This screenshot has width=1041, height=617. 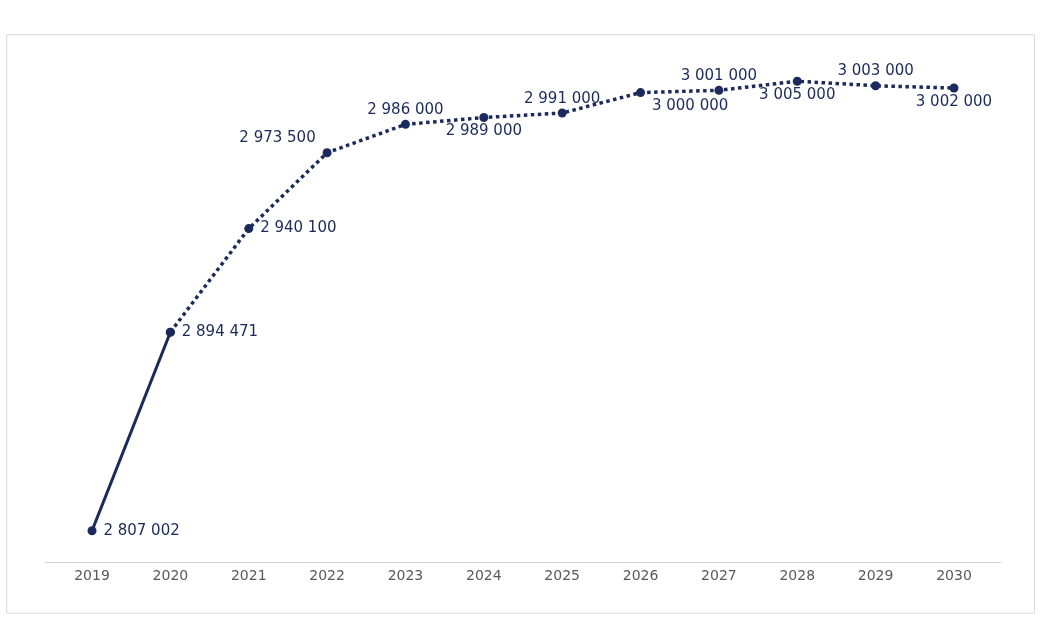 What do you see at coordinates (875, 574) in the screenshot?
I see `x-tick-label: 2029` at bounding box center [875, 574].